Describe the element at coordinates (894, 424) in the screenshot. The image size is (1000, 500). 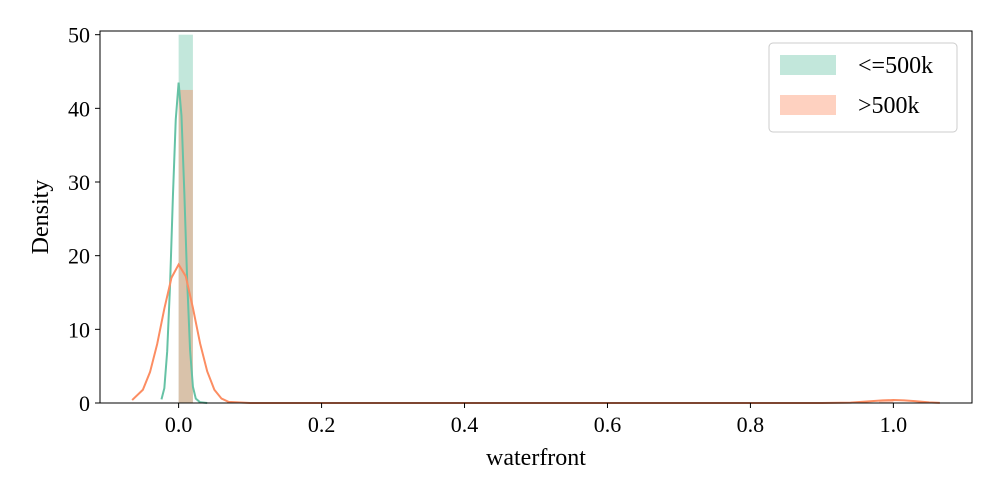
I see `x-tick-label-5: 1.0` at that location.